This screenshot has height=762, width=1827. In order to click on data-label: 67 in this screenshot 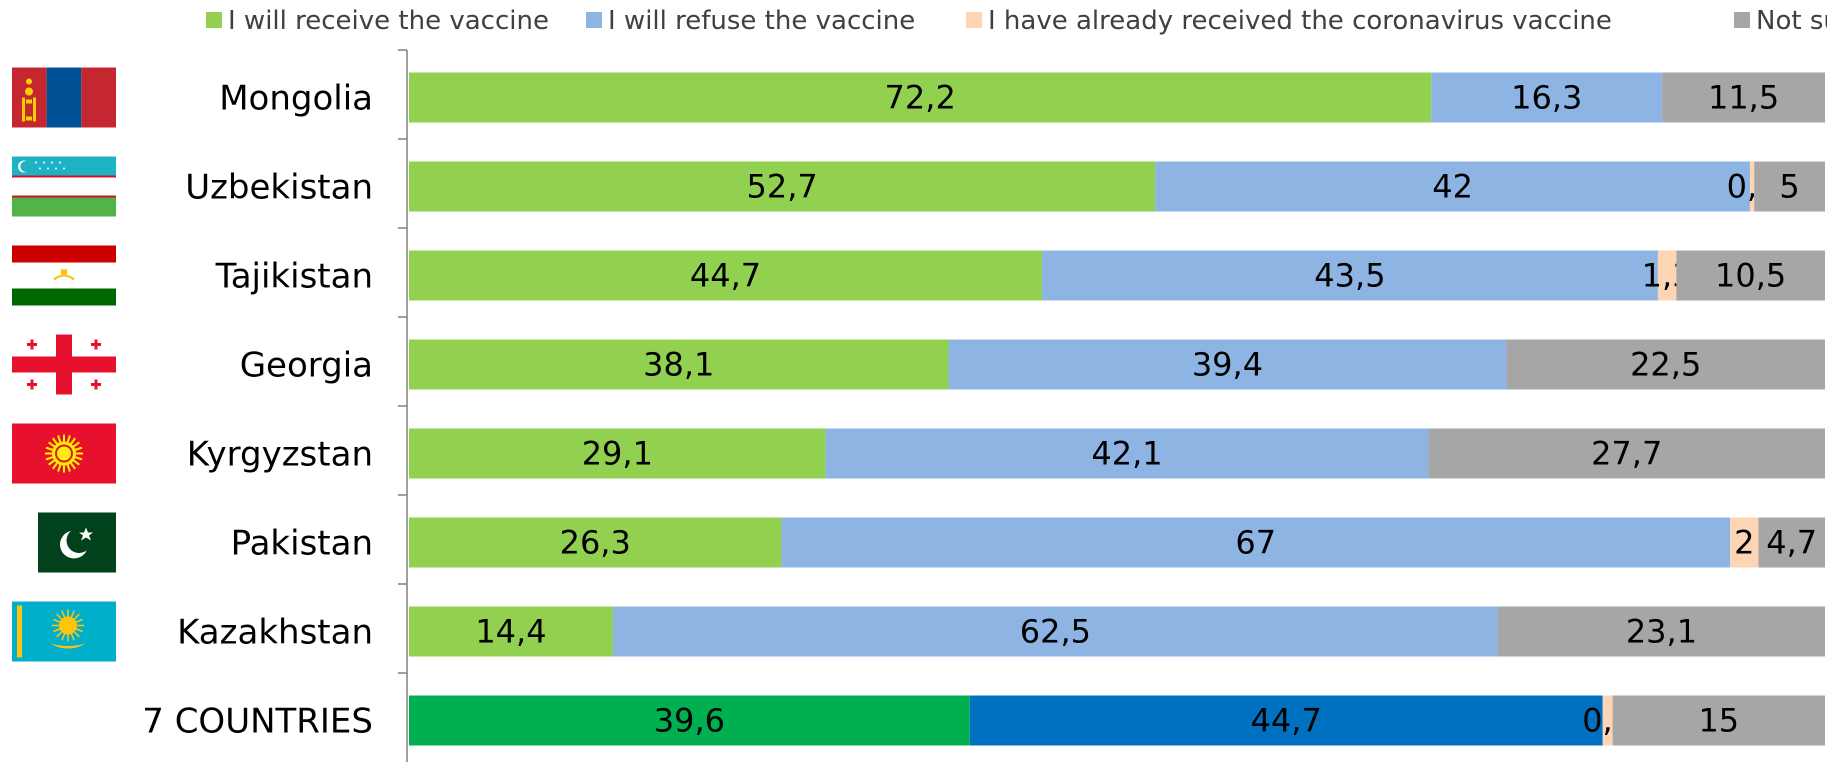, I will do `click(1255, 543)`.